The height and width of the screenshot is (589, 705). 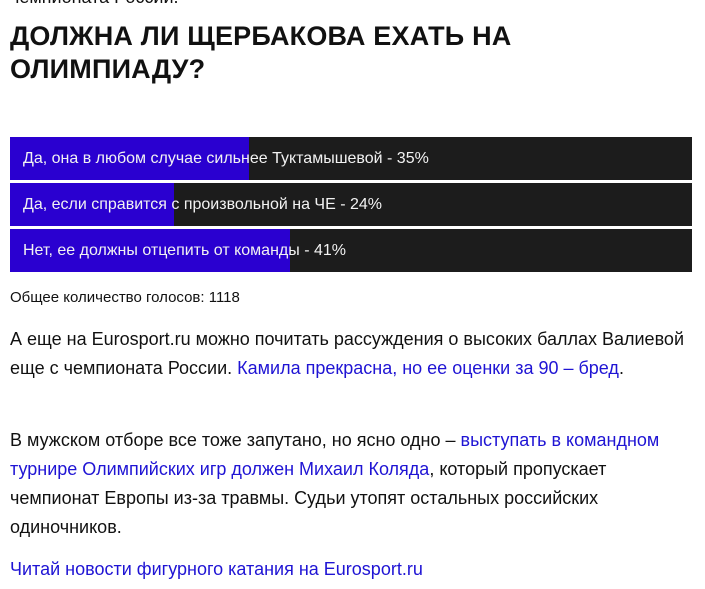 I want to click on paragraph-text: ., so click(x=621, y=368).